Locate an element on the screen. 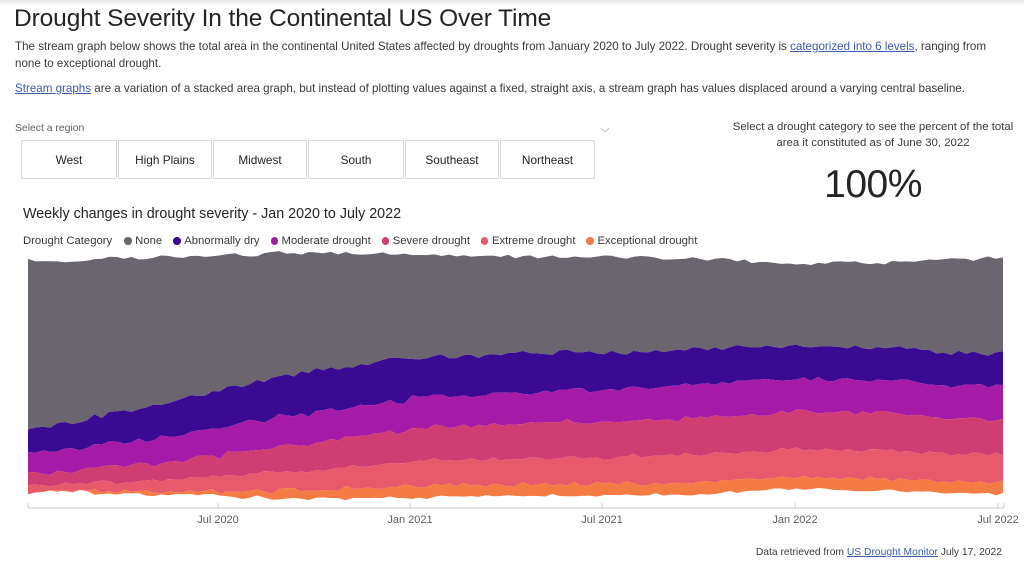  legend-swatch-abnormally-dry is located at coordinates (177, 241).